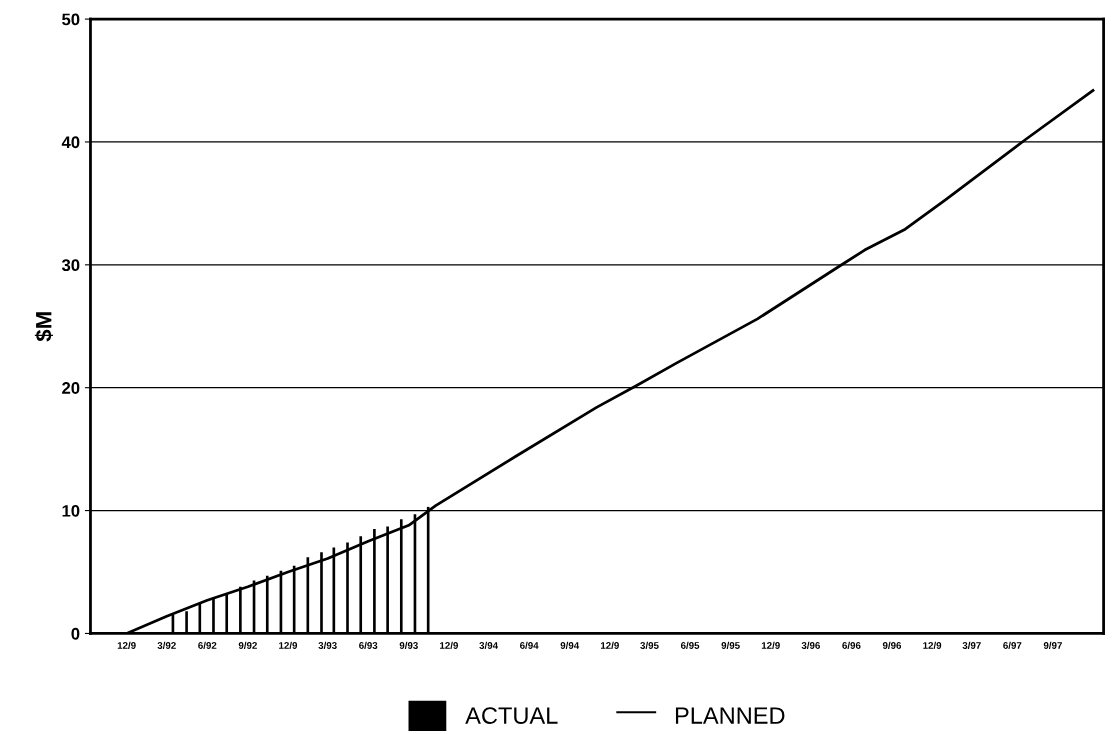  What do you see at coordinates (408, 645) in the screenshot?
I see `x-tick-label: 9/93` at bounding box center [408, 645].